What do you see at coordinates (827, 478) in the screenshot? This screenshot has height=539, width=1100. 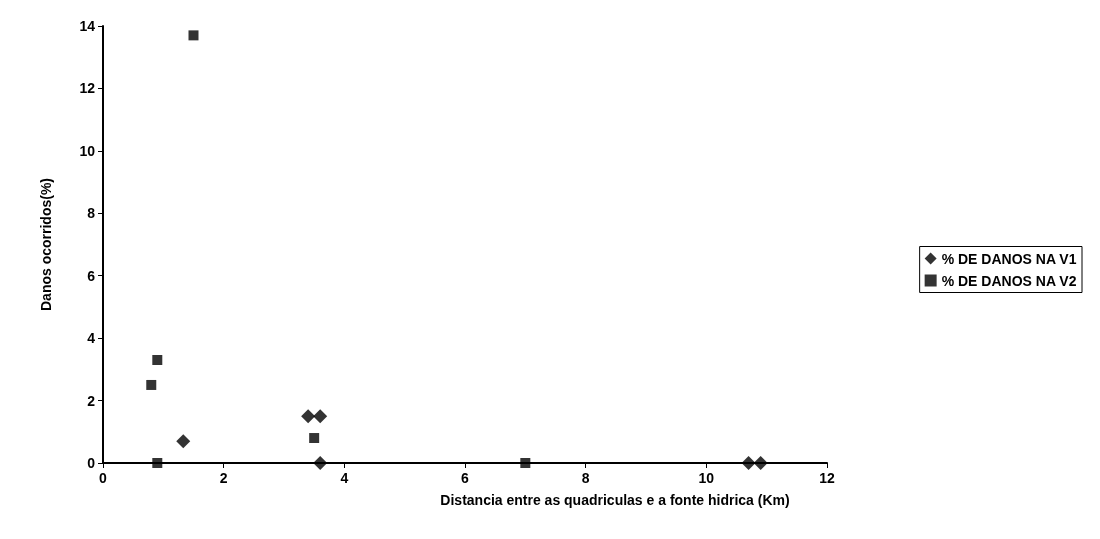 I see `x-tick-label: 12` at bounding box center [827, 478].